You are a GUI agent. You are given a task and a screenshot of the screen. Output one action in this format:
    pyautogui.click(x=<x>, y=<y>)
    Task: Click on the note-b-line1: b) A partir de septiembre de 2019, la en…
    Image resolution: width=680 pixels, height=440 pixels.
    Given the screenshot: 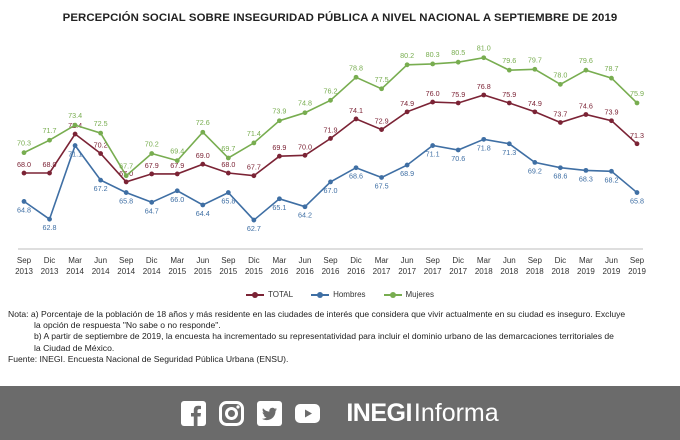 What is the action you would take?
    pyautogui.click(x=324, y=336)
    